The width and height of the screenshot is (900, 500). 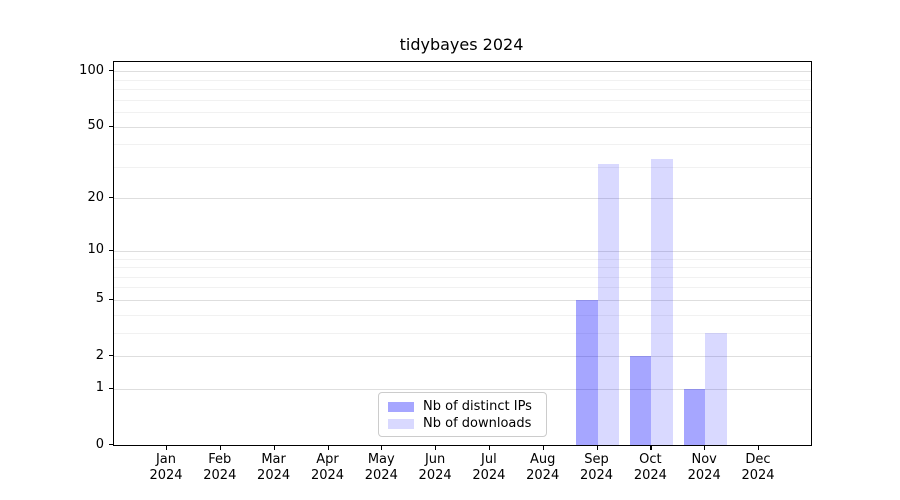 What do you see at coordinates (220, 459) in the screenshot?
I see `x-tick-month: Feb` at bounding box center [220, 459].